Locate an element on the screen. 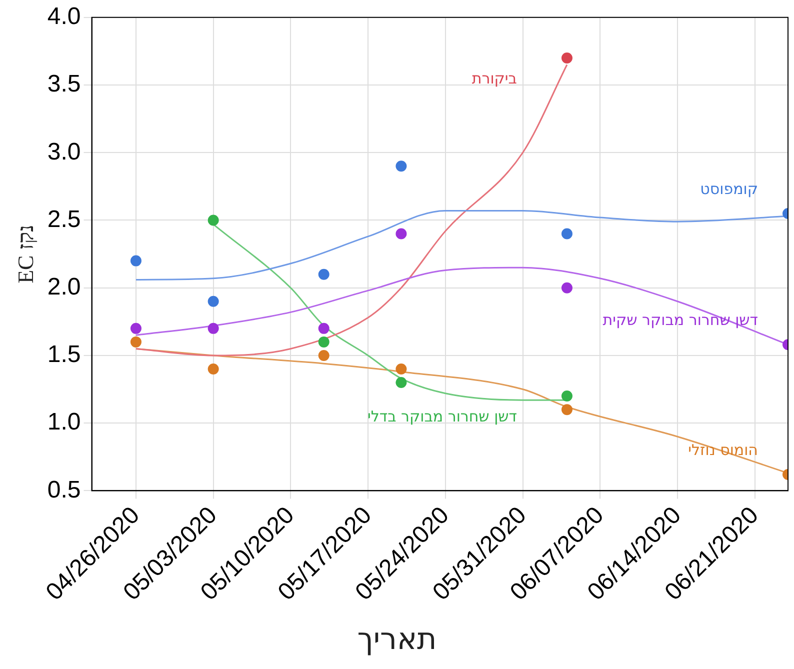  y-tick-label: 3.5 is located at coordinates (64, 84).